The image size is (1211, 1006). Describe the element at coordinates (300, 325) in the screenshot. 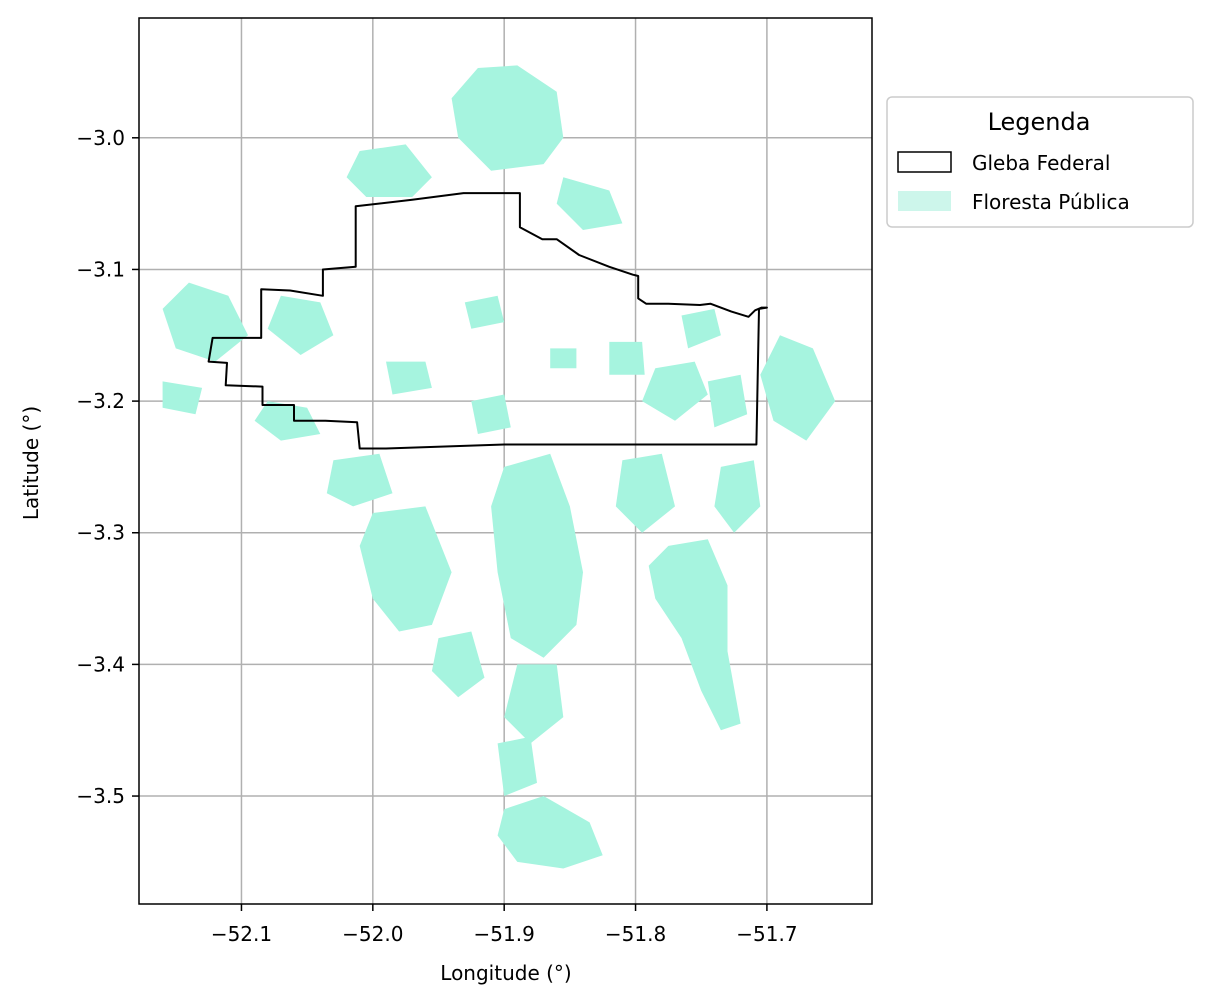

I see `forest-patch-west-inner-blob` at that location.